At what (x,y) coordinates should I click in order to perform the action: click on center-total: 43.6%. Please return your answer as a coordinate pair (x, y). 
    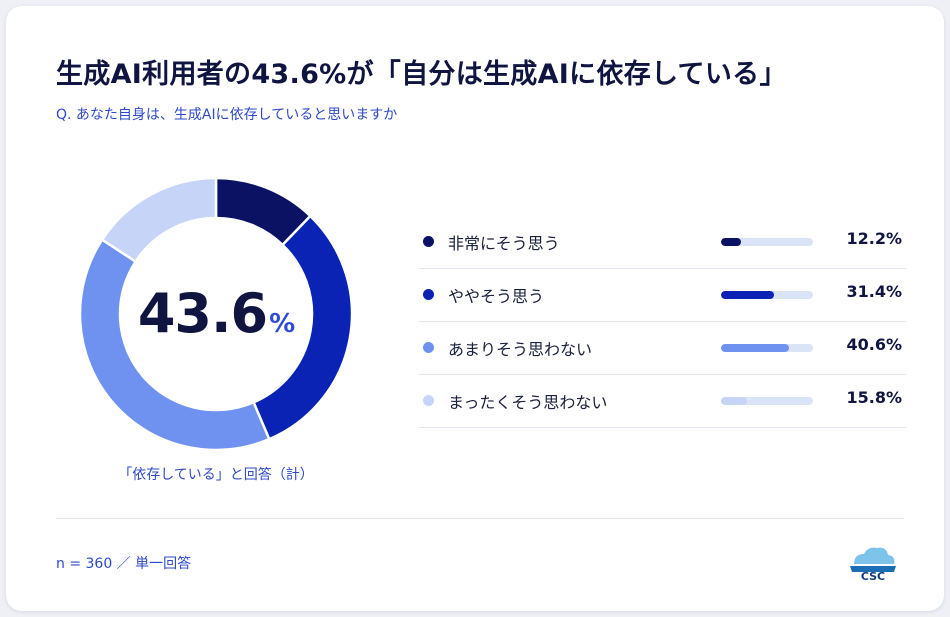
    Looking at the image, I should click on (216, 319).